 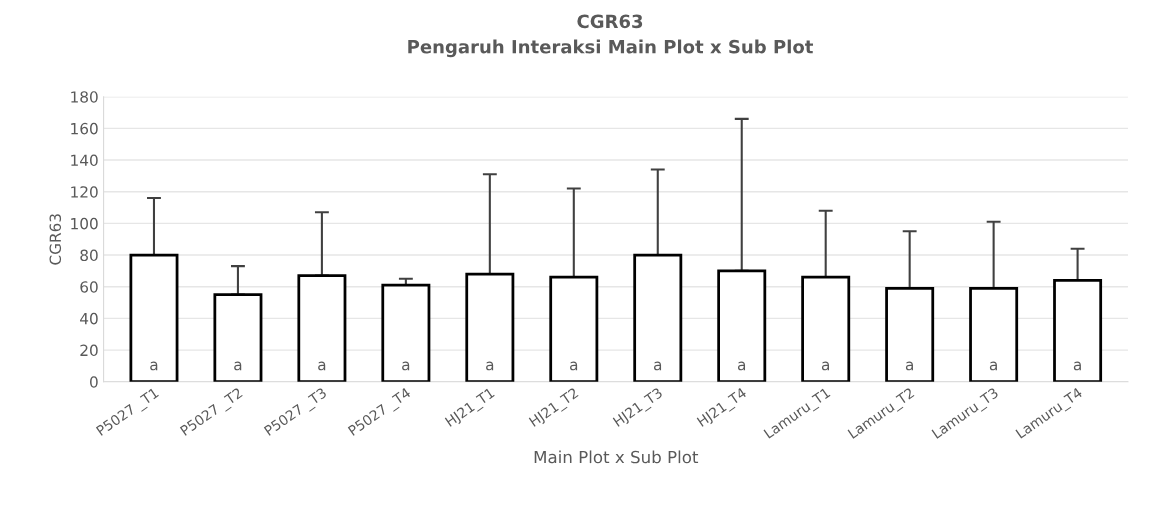 I want to click on y-tick-label: 120, so click(x=84, y=192).